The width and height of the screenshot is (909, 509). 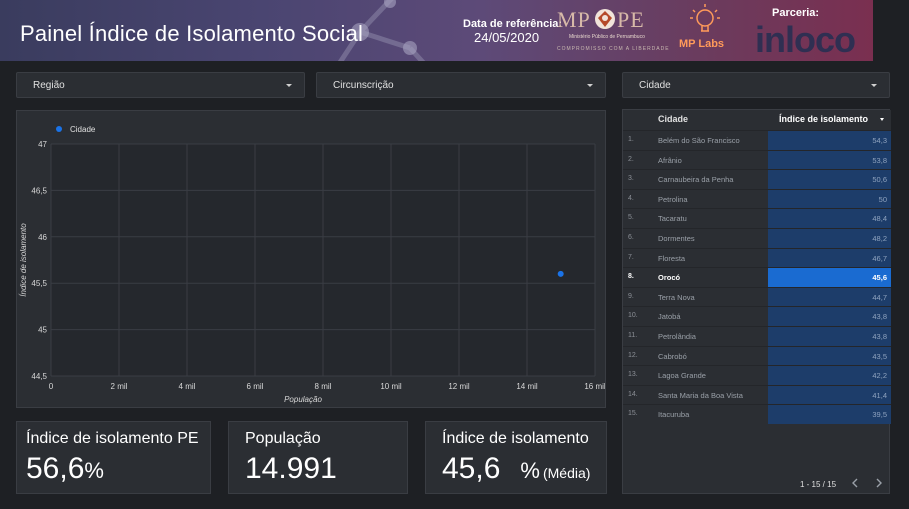 I want to click on scorecard-pe-index: Índice de isolamento PE 56,6%, so click(x=113, y=457).